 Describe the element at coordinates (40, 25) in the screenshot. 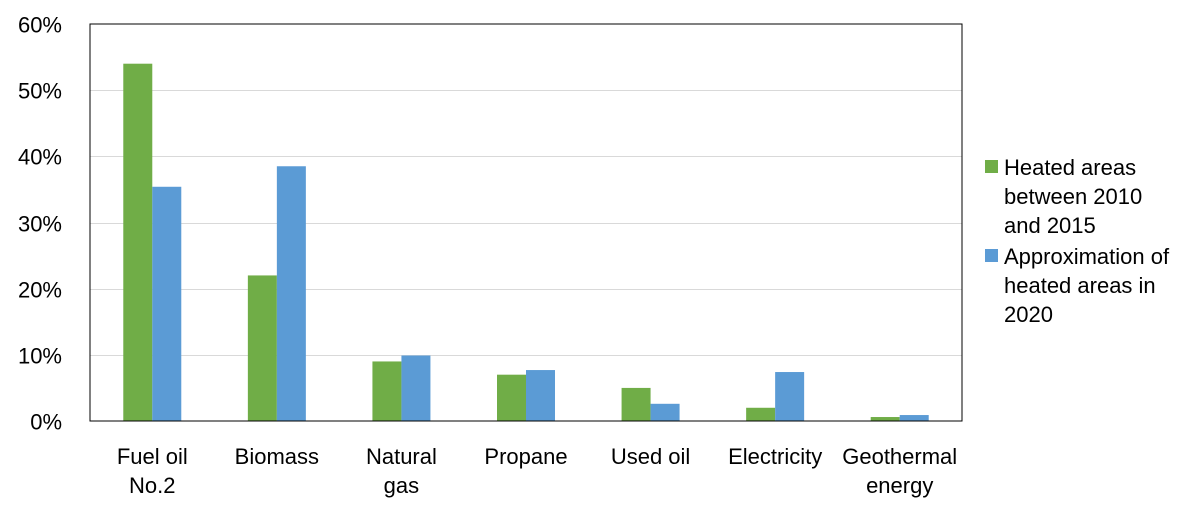

I see `y-tick-label: 60%` at that location.